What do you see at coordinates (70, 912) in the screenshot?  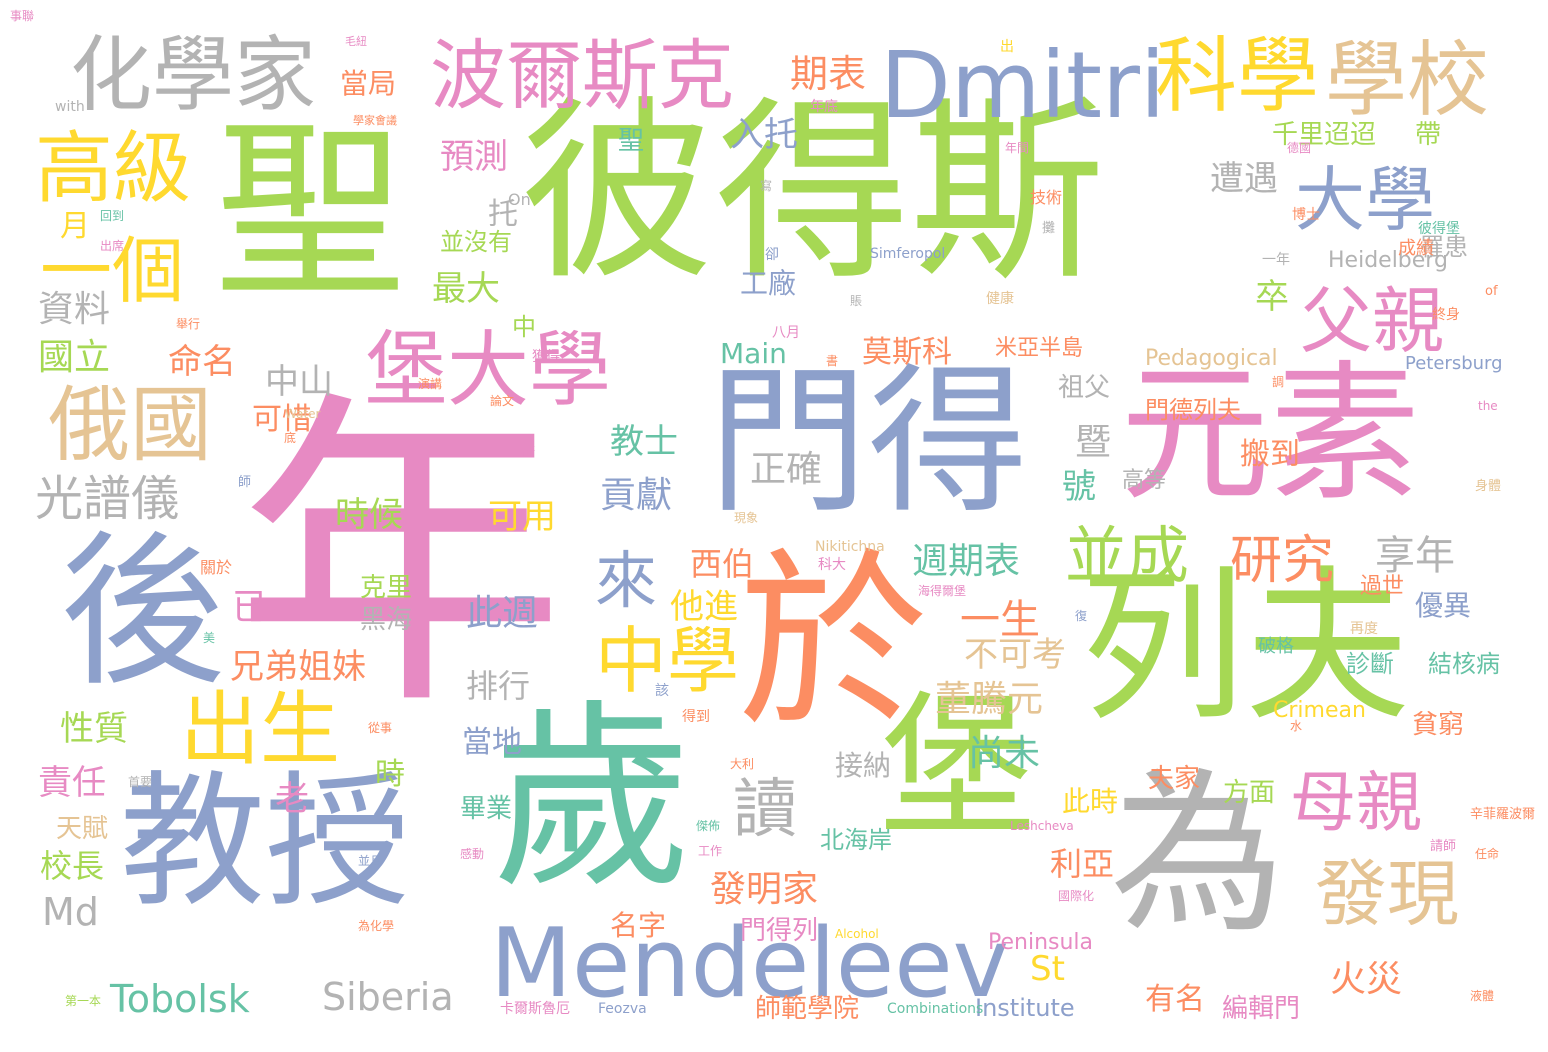 I see `word-91: Md` at bounding box center [70, 912].